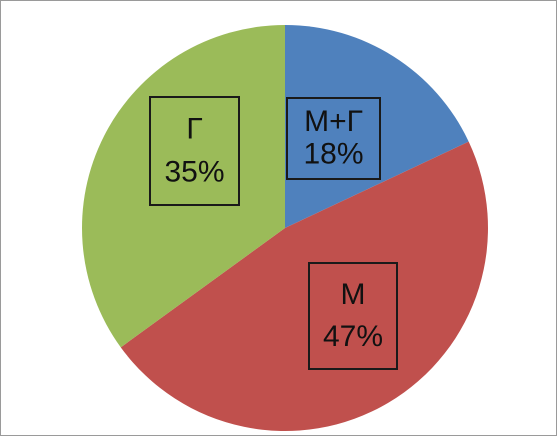  I want to click on data-label-1: М+Г18%, so click(333, 138).